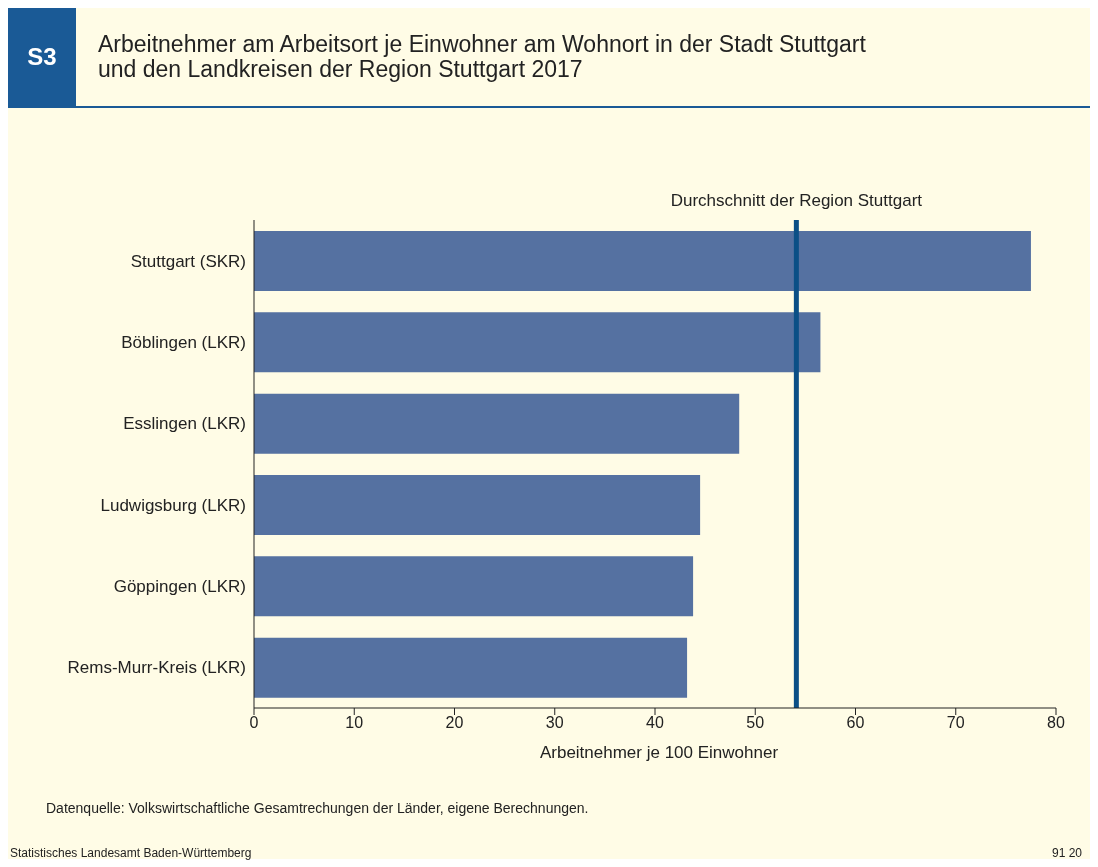  Describe the element at coordinates (554, 723) in the screenshot. I see `x-tick-label: 30` at that location.